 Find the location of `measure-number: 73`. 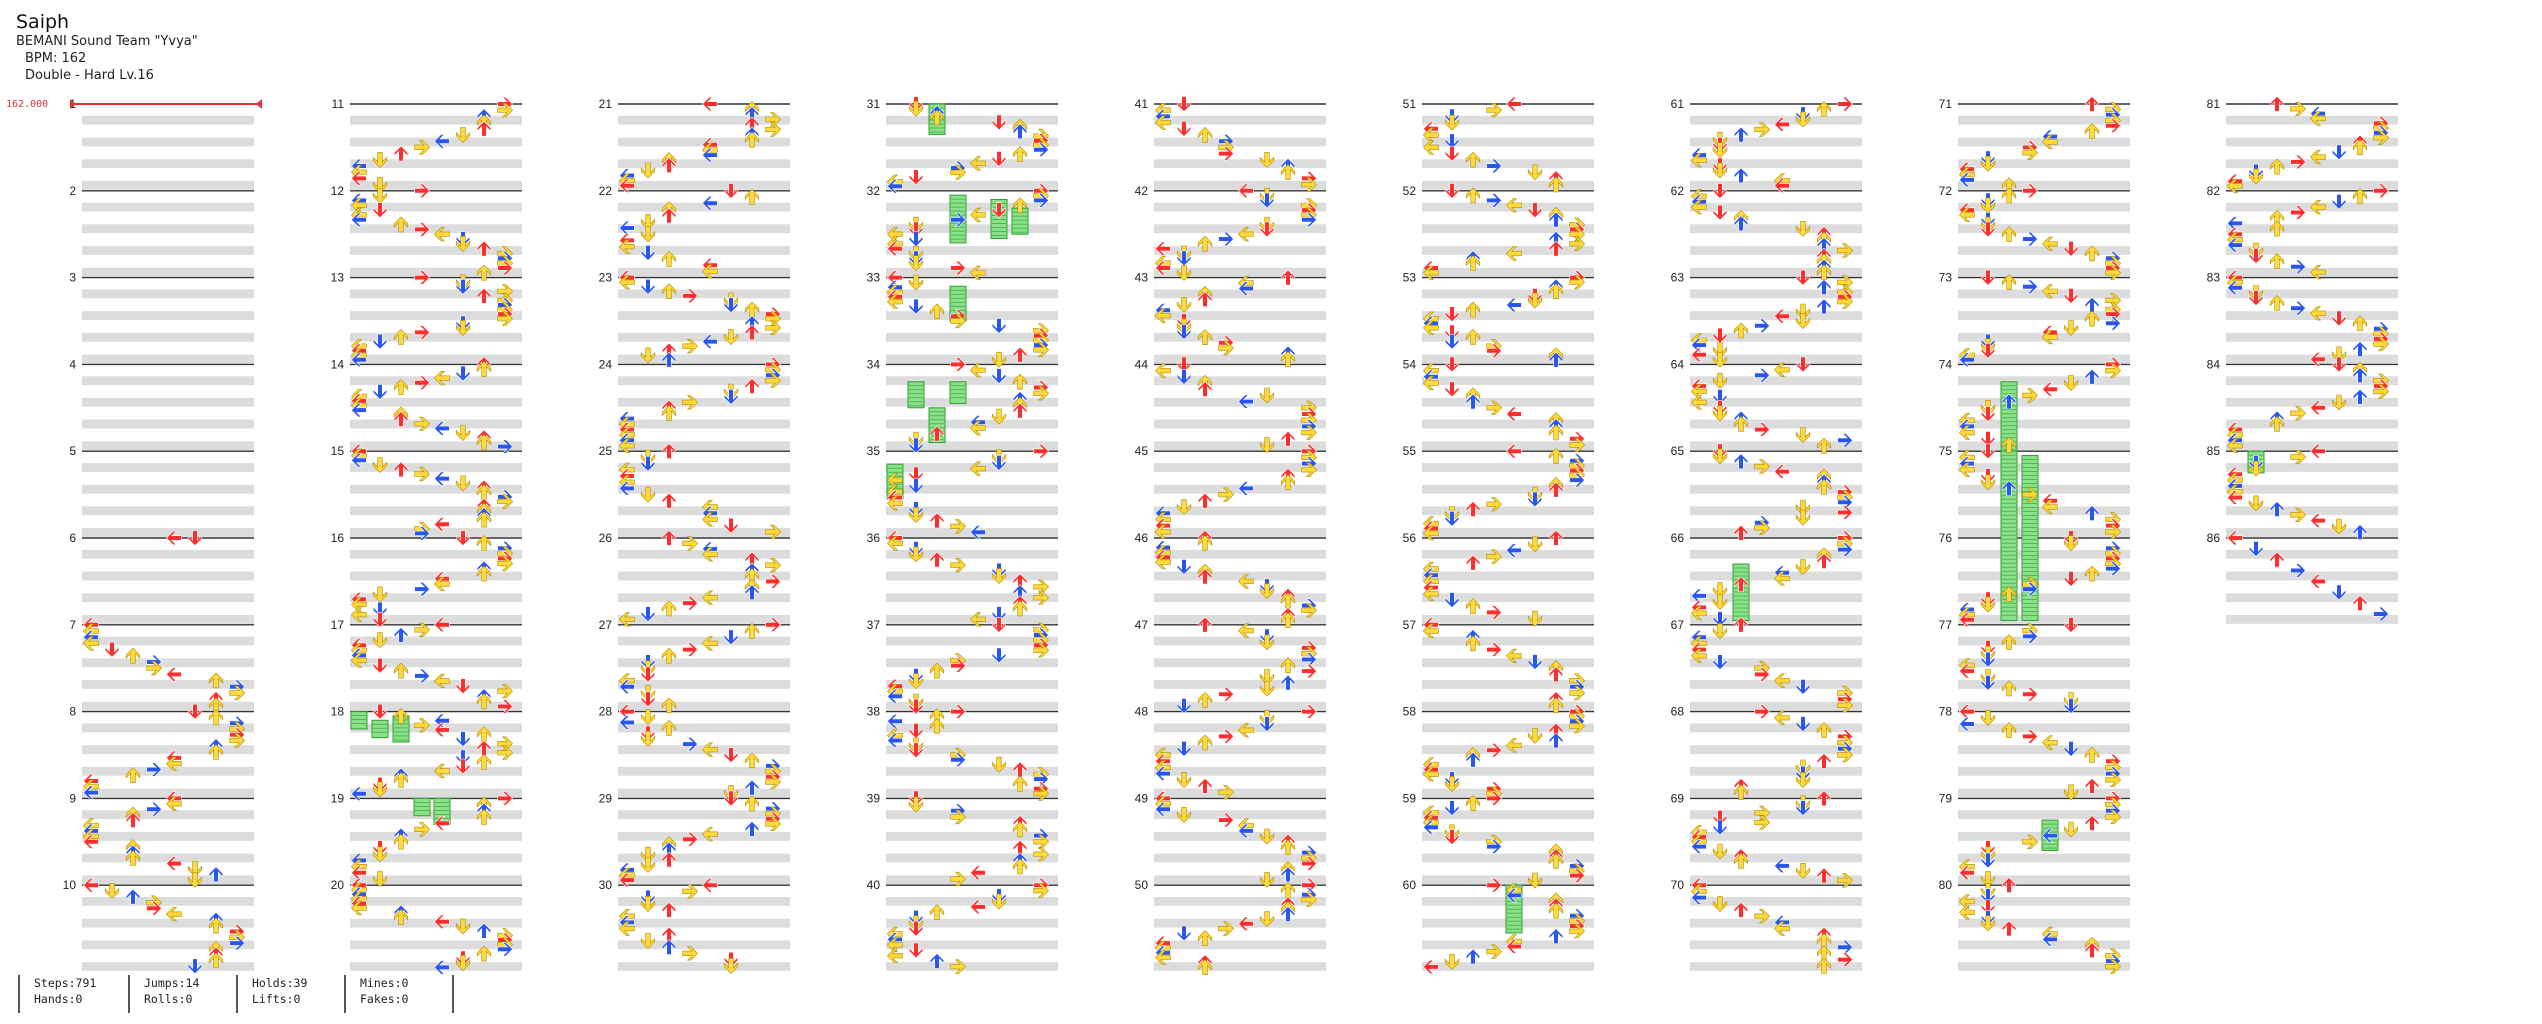

measure-number: 73 is located at coordinates (1946, 278).